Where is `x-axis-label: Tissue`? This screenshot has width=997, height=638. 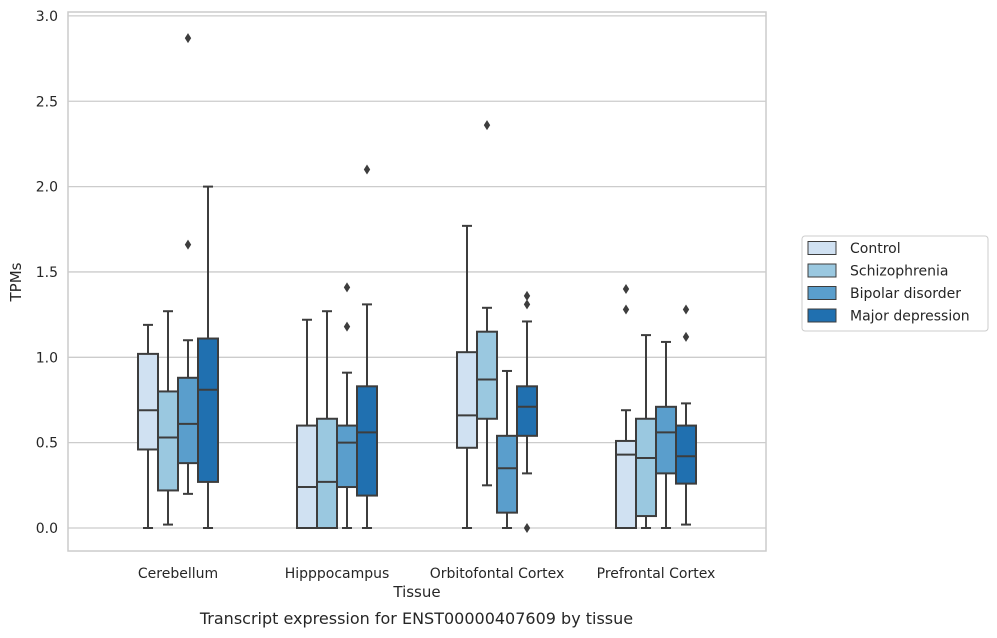
x-axis-label: Tissue is located at coordinates (416, 592).